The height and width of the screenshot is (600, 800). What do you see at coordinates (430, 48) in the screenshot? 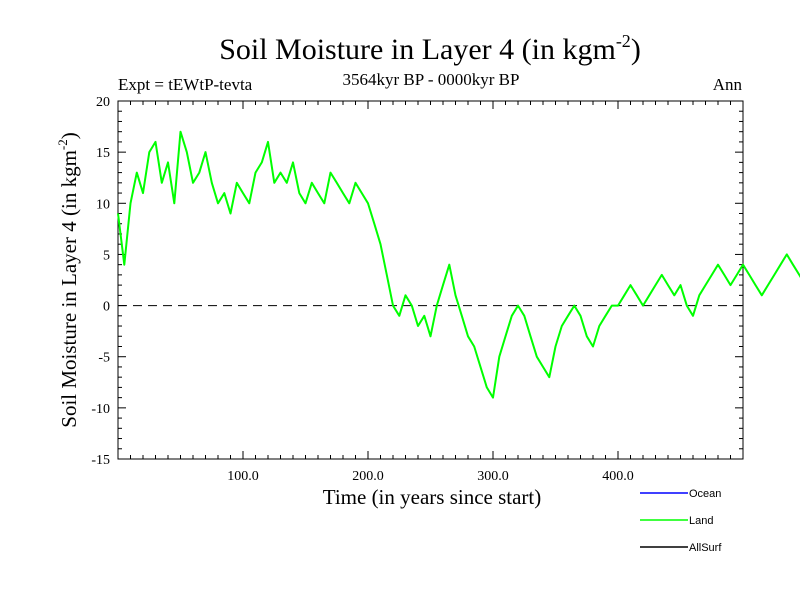
I see `chart-title: Soil Moisture in Layer 4 (in kgm-2)` at bounding box center [430, 48].